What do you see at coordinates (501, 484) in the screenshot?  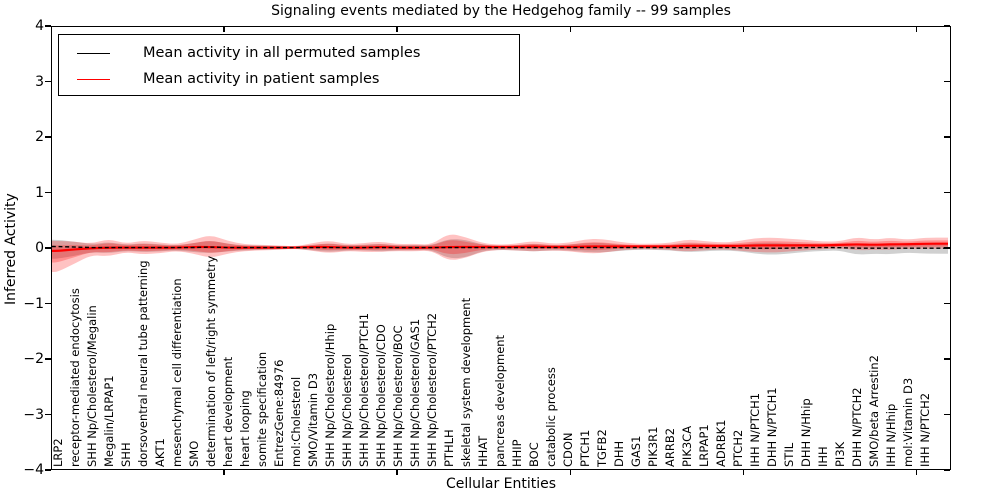 I see `x-axis-label: Cellular Entities` at bounding box center [501, 484].